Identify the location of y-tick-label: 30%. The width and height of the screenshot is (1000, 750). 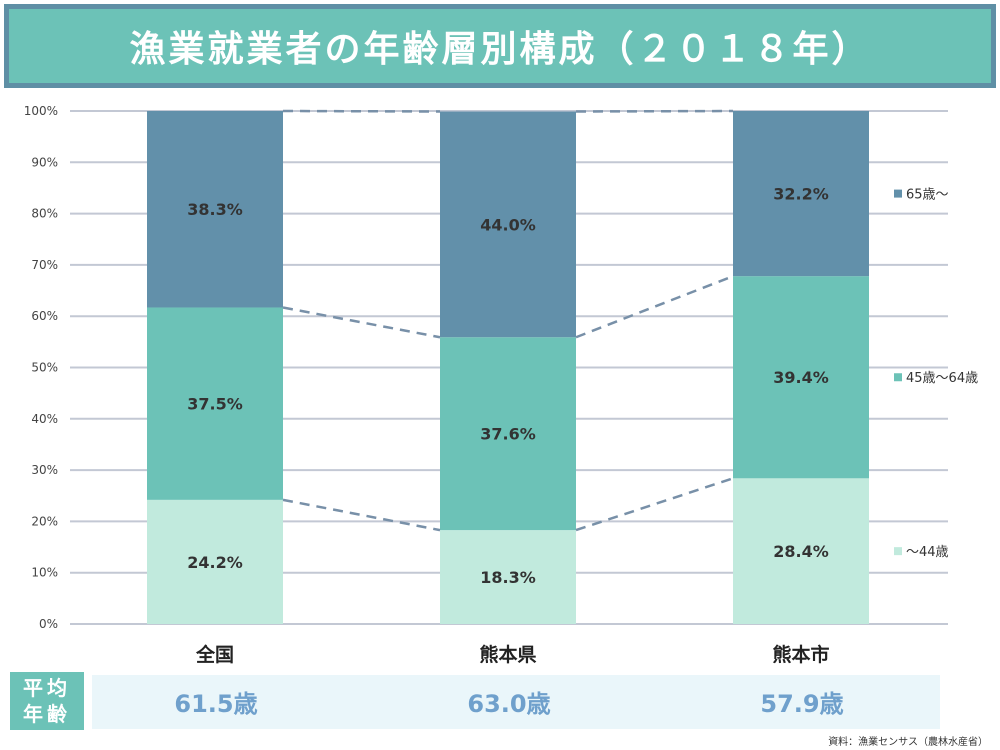
(44, 470).